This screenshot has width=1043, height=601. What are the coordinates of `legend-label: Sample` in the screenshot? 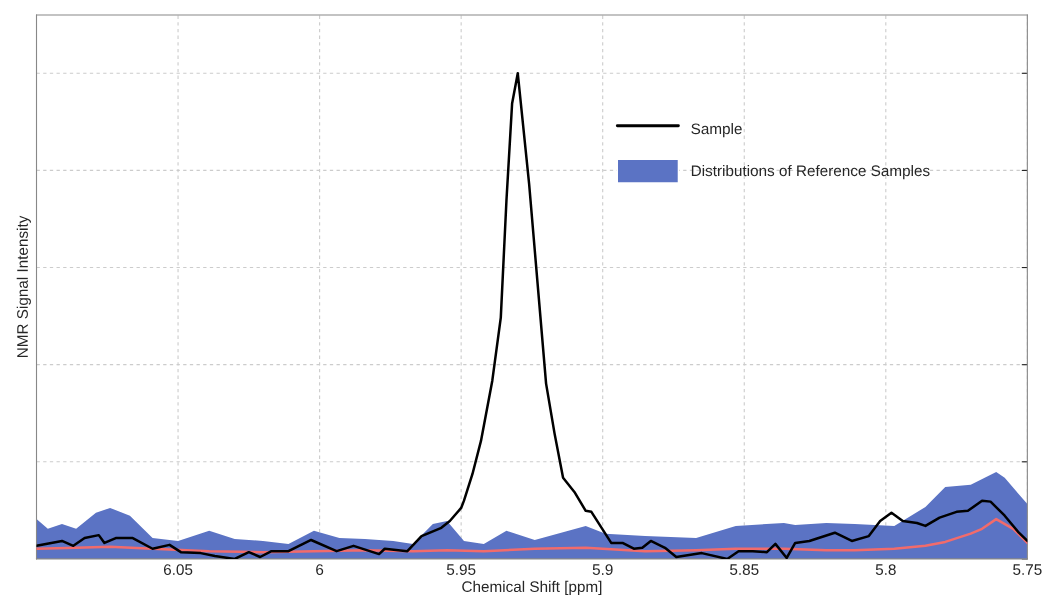 It's located at (716, 130).